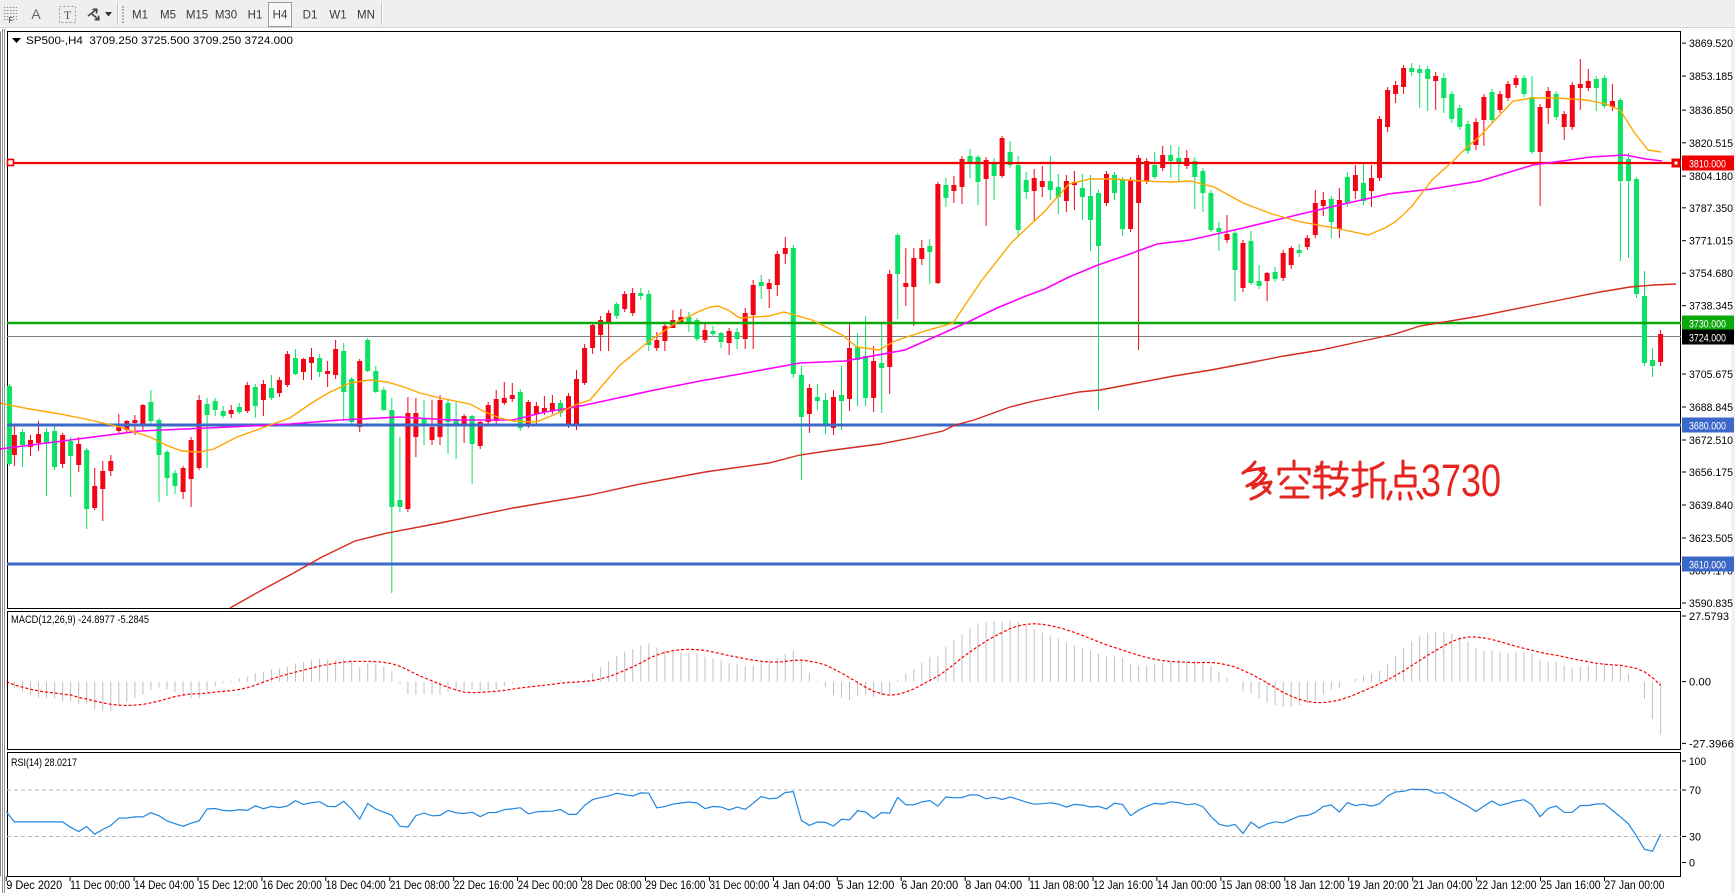  Describe the element at coordinates (1711, 408) in the screenshot. I see `svg-text: 3688.845` at that location.